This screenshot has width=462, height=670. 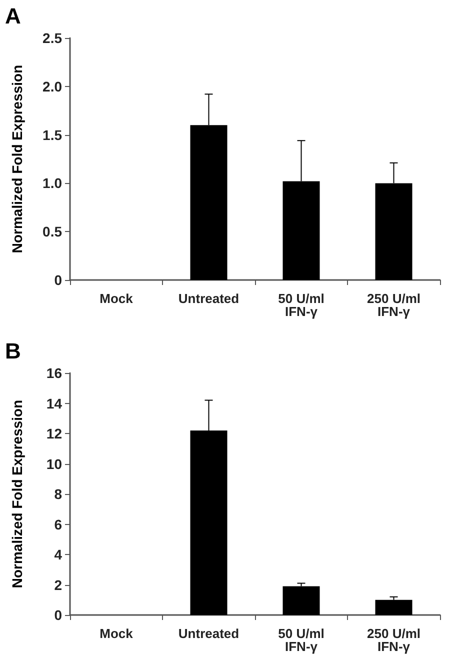 I want to click on y-tick-label: 0.5, so click(x=52, y=232).